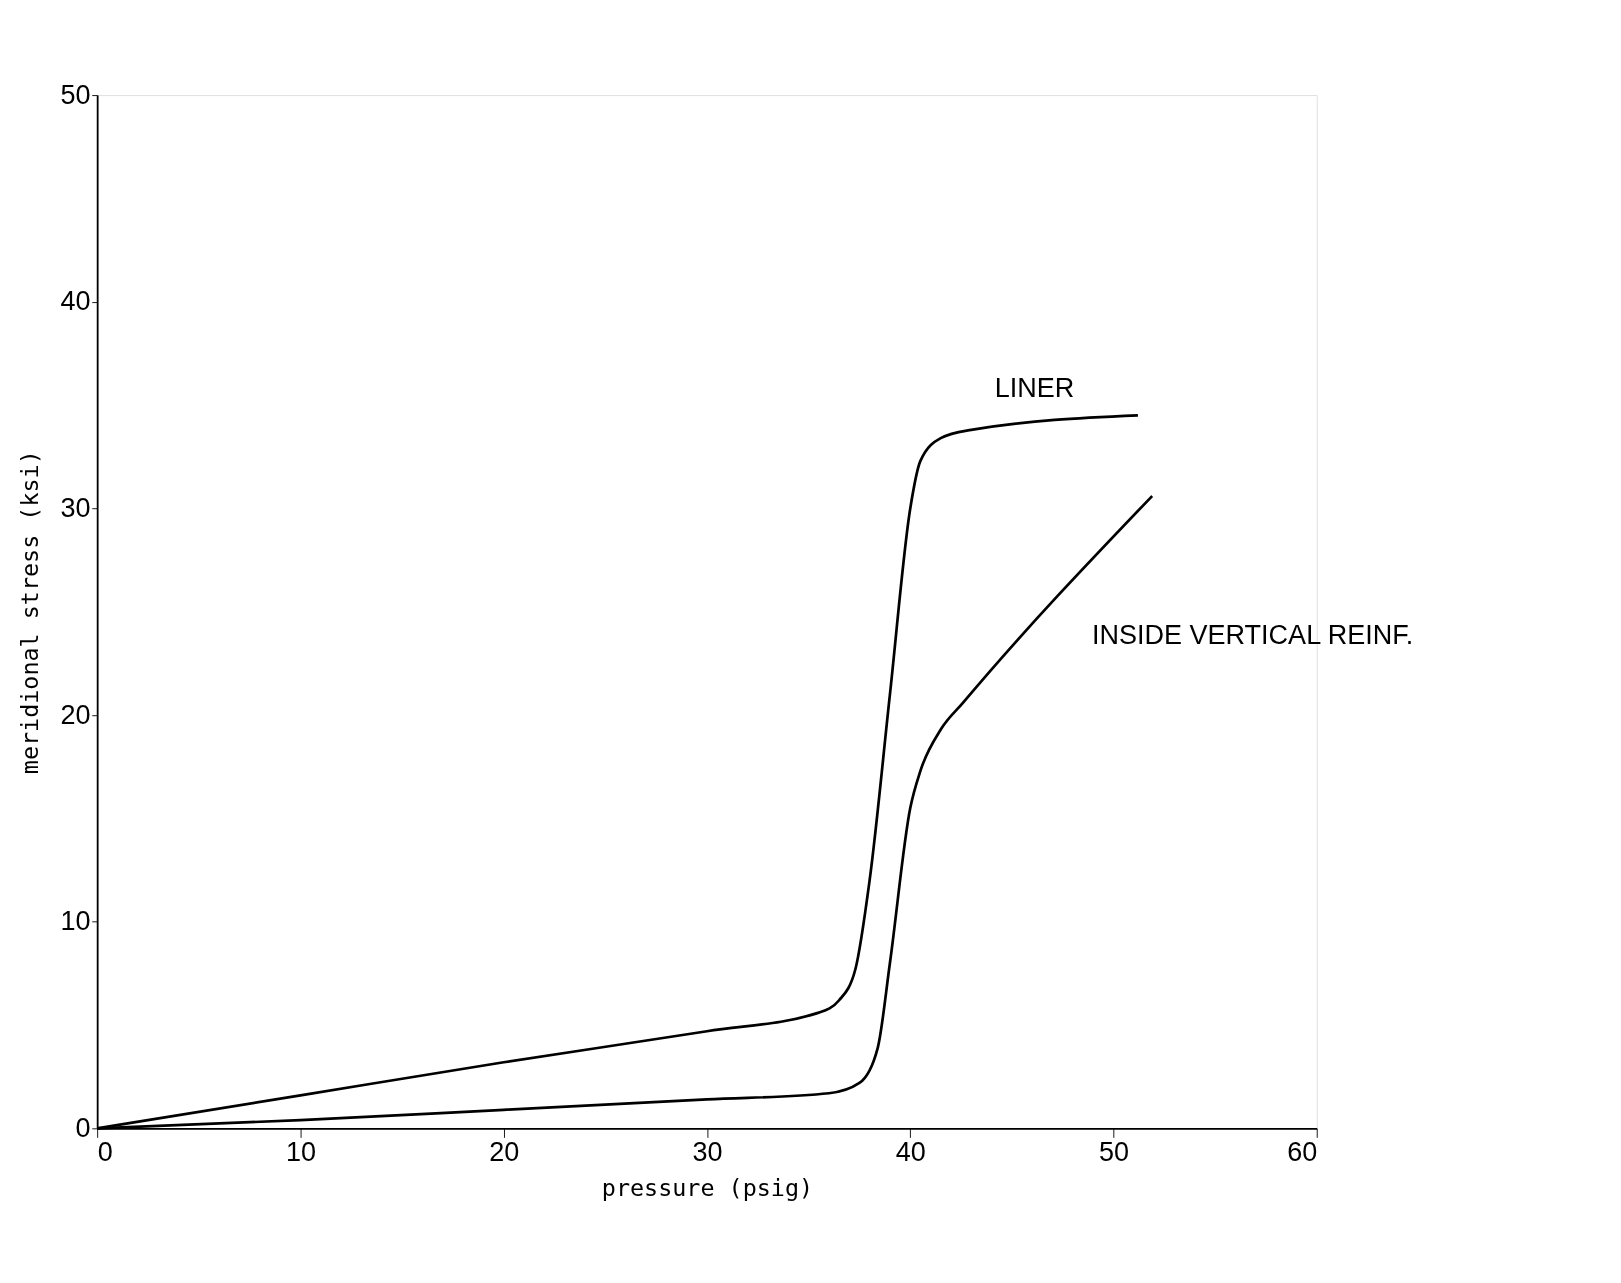 Image resolution: width=1621 pixels, height=1283 pixels. What do you see at coordinates (300, 1152) in the screenshot?
I see `x-tick-label: 10` at bounding box center [300, 1152].